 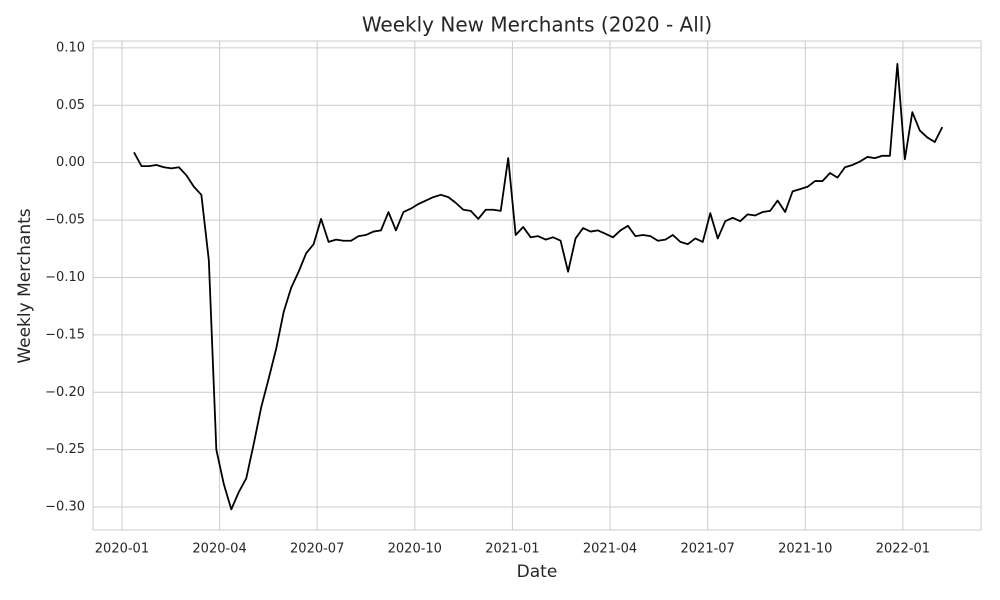 What do you see at coordinates (65, 507) in the screenshot?
I see `y-tick-label: −0.30` at bounding box center [65, 507].